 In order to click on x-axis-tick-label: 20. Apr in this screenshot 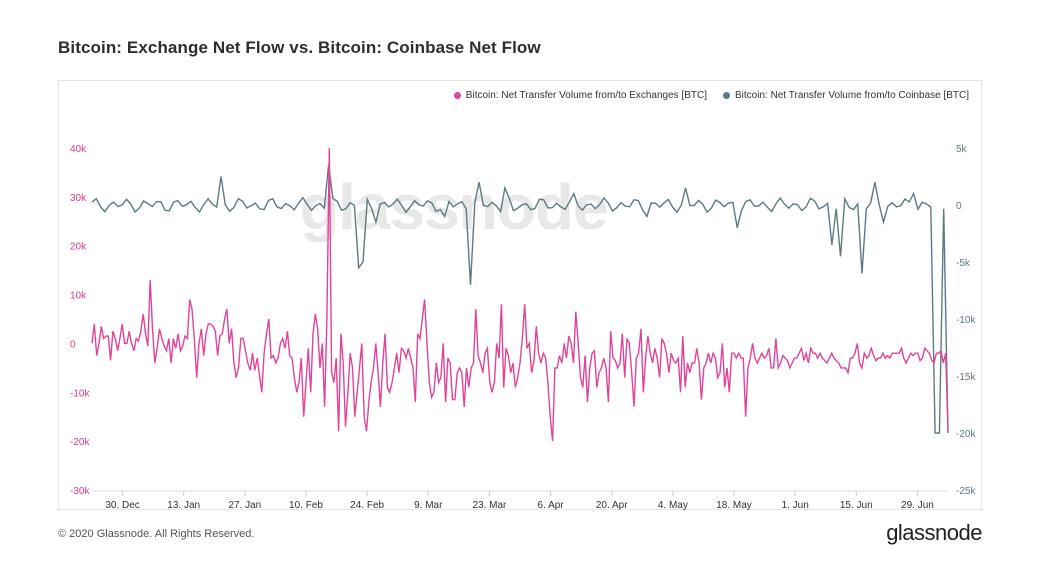, I will do `click(612, 505)`.